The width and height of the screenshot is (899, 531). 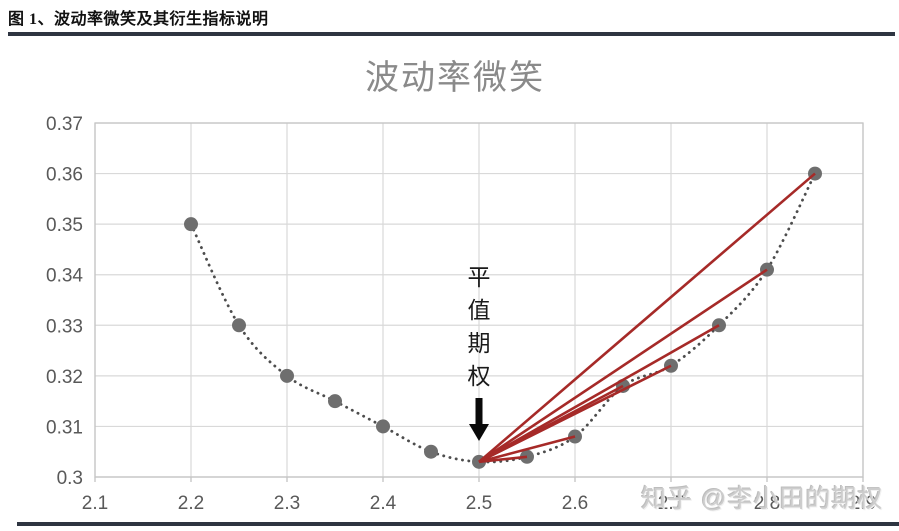 I want to click on watermark: 知乎 @李小田的期权, so click(x=762, y=499).